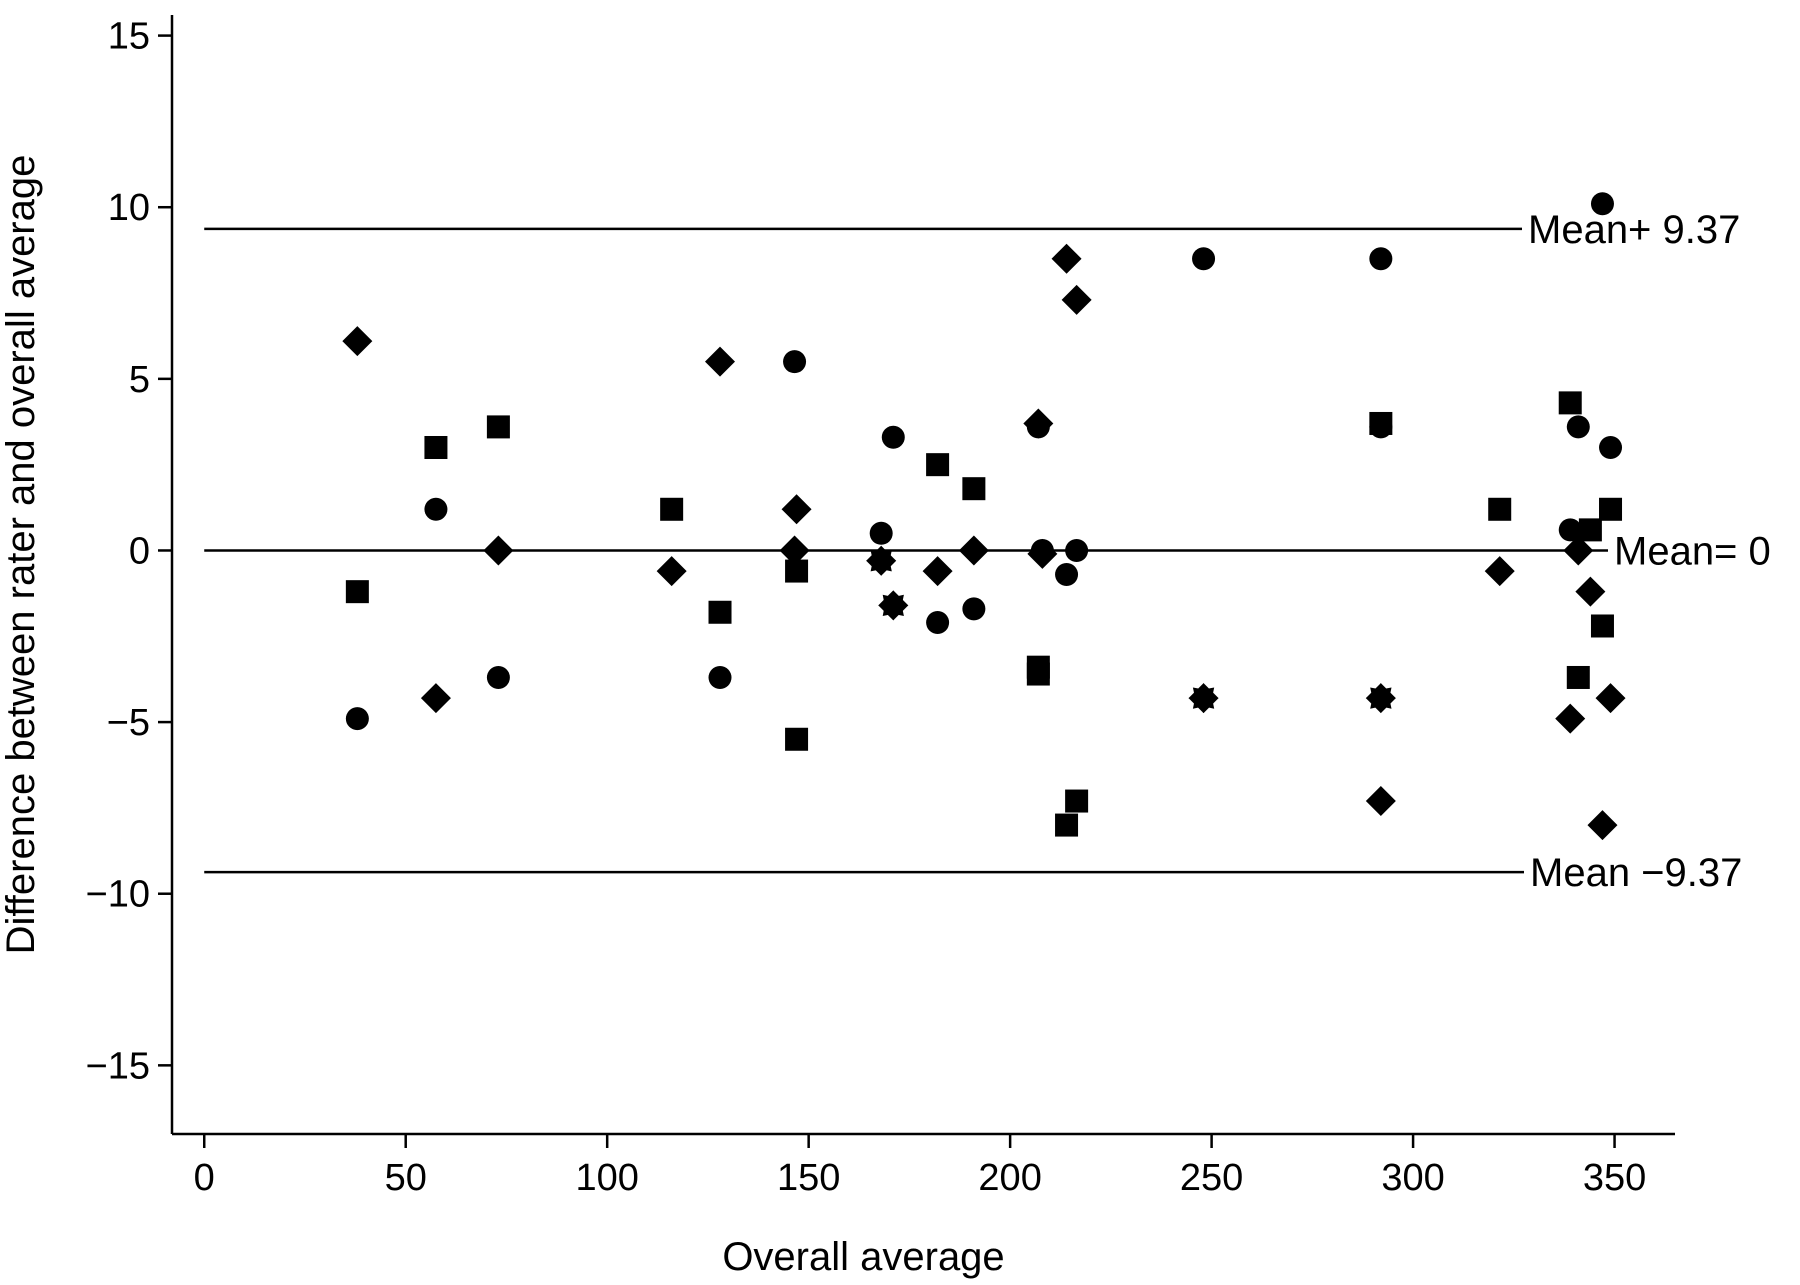 This screenshot has height=1285, width=1800. What do you see at coordinates (139, 551) in the screenshot?
I see `y-tick-label: 0` at bounding box center [139, 551].